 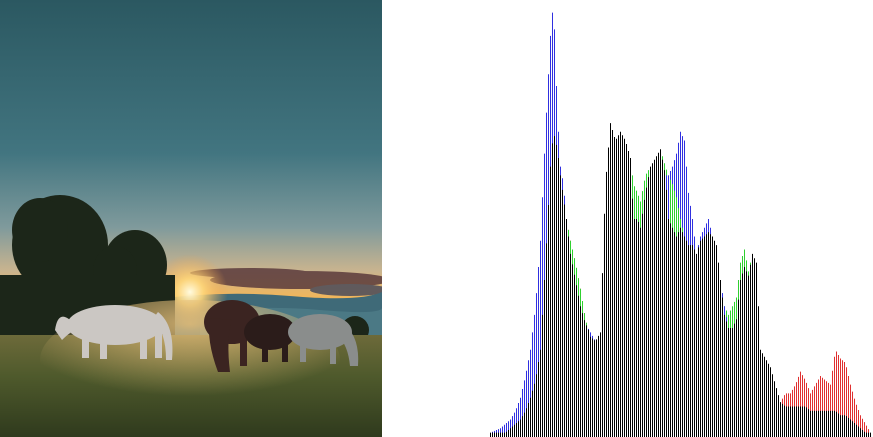 I want to click on horse-grey, so click(x=323, y=340).